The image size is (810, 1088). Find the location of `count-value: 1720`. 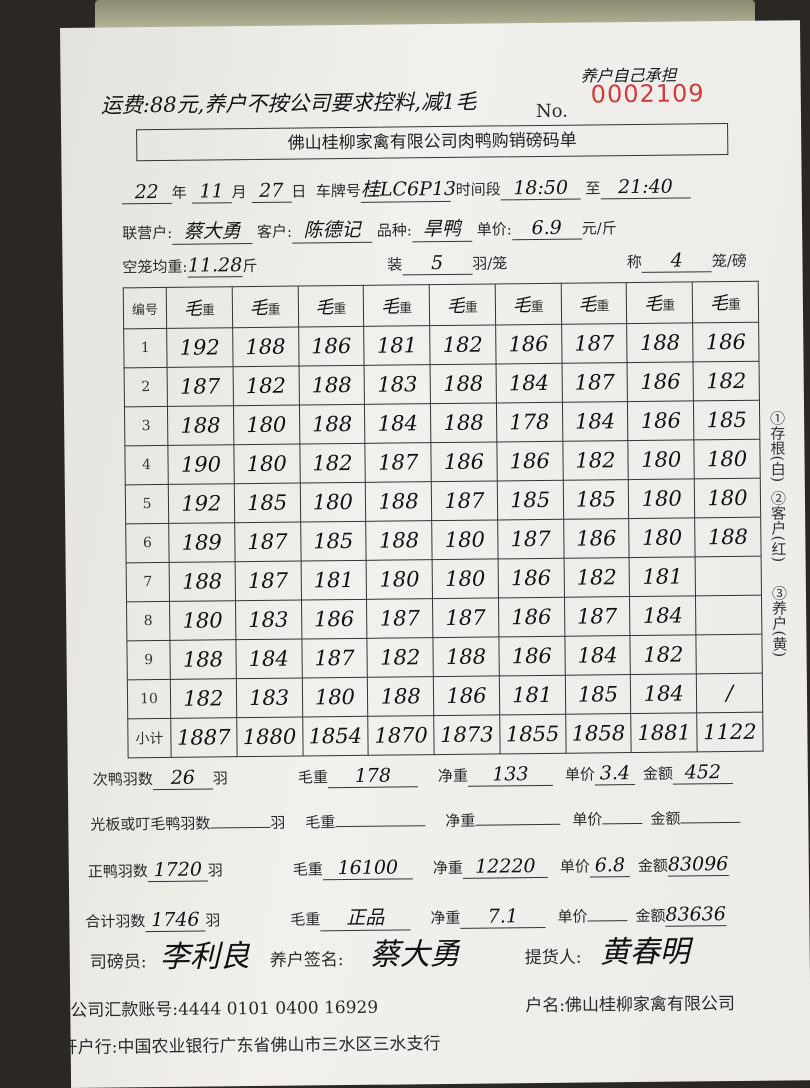

count-value: 1720 is located at coordinates (177, 870).